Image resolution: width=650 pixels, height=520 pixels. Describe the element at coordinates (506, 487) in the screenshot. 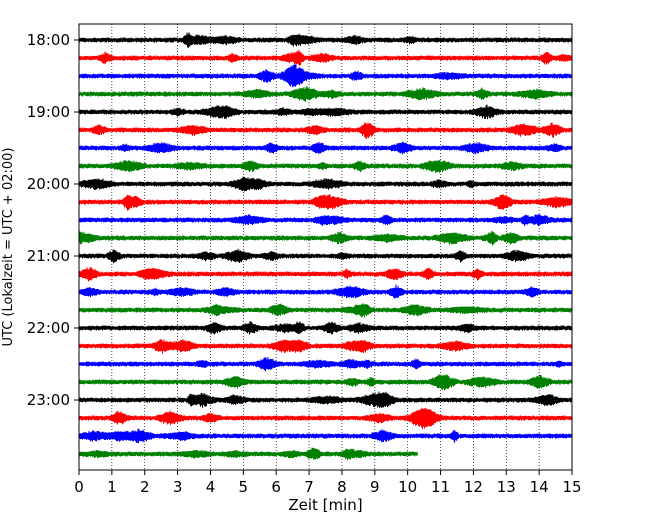

I see `x-tick-label-13: 13` at that location.